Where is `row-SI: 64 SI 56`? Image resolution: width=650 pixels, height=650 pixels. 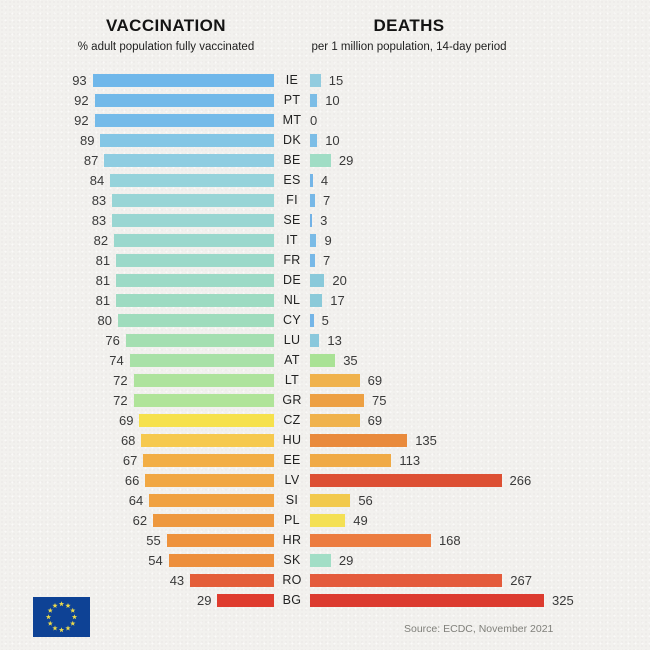
row-SI: 64 SI 56 is located at coordinates (337, 500).